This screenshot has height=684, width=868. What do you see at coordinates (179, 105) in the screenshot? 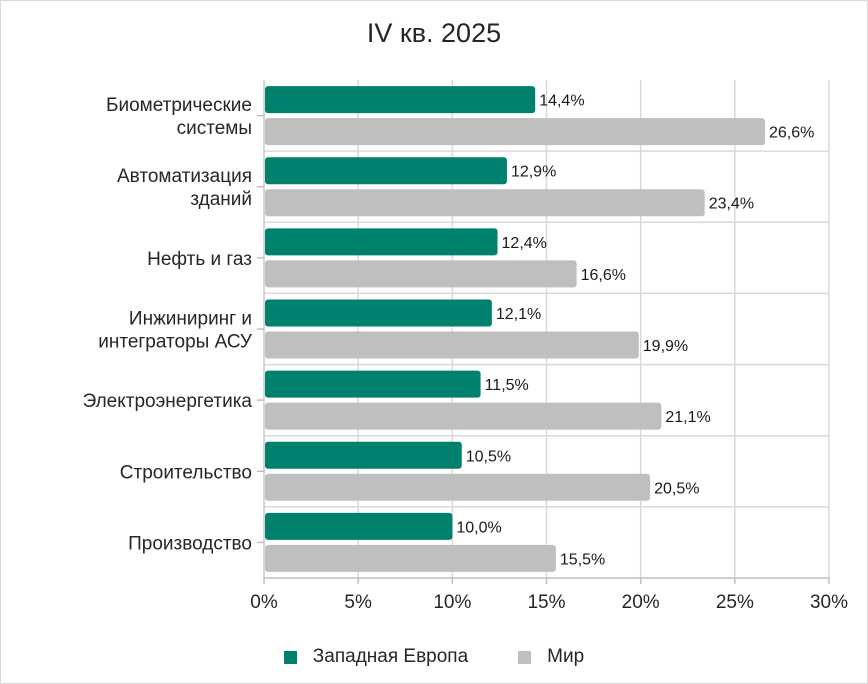
I see `category-label-line: Биометрические` at bounding box center [179, 105].